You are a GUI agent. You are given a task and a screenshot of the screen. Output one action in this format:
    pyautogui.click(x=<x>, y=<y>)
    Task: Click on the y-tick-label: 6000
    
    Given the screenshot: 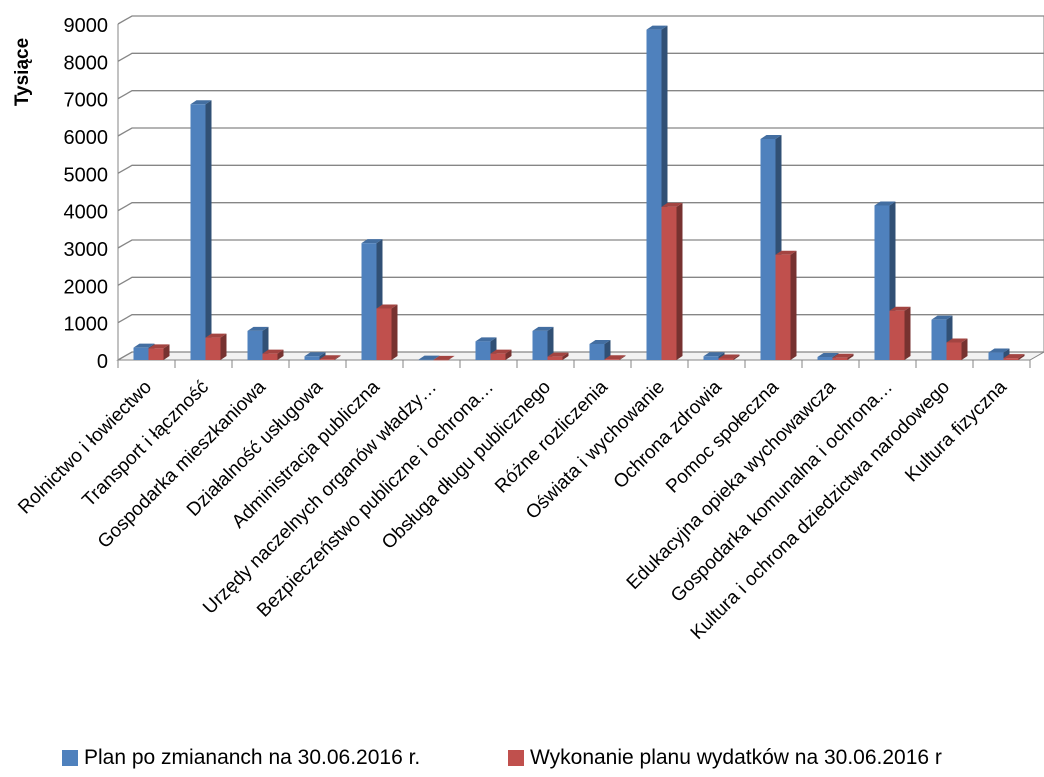 What is the action you would take?
    pyautogui.click(x=86, y=138)
    